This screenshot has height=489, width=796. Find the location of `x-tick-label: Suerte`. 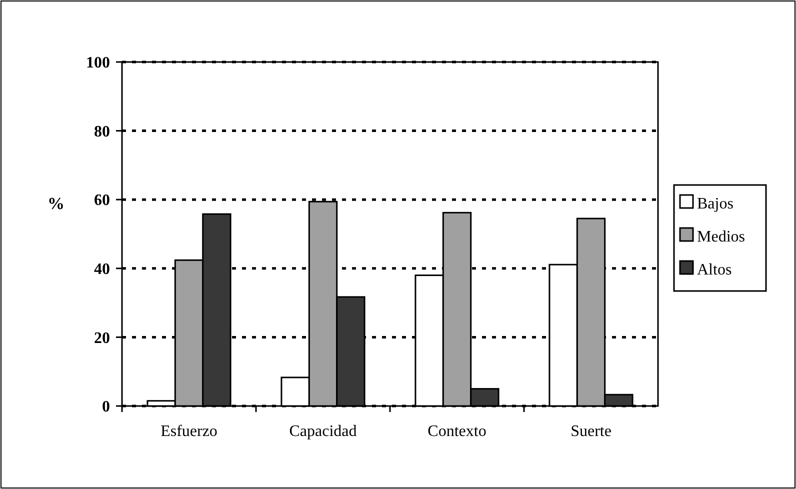

x-tick-label: Suerte is located at coordinates (591, 431).